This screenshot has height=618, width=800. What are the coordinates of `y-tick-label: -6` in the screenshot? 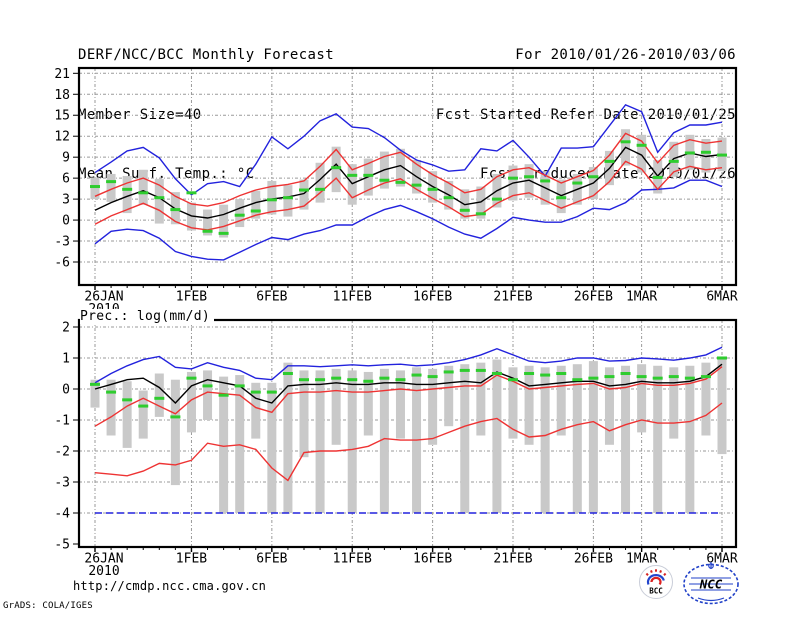 It's located at (62, 263).